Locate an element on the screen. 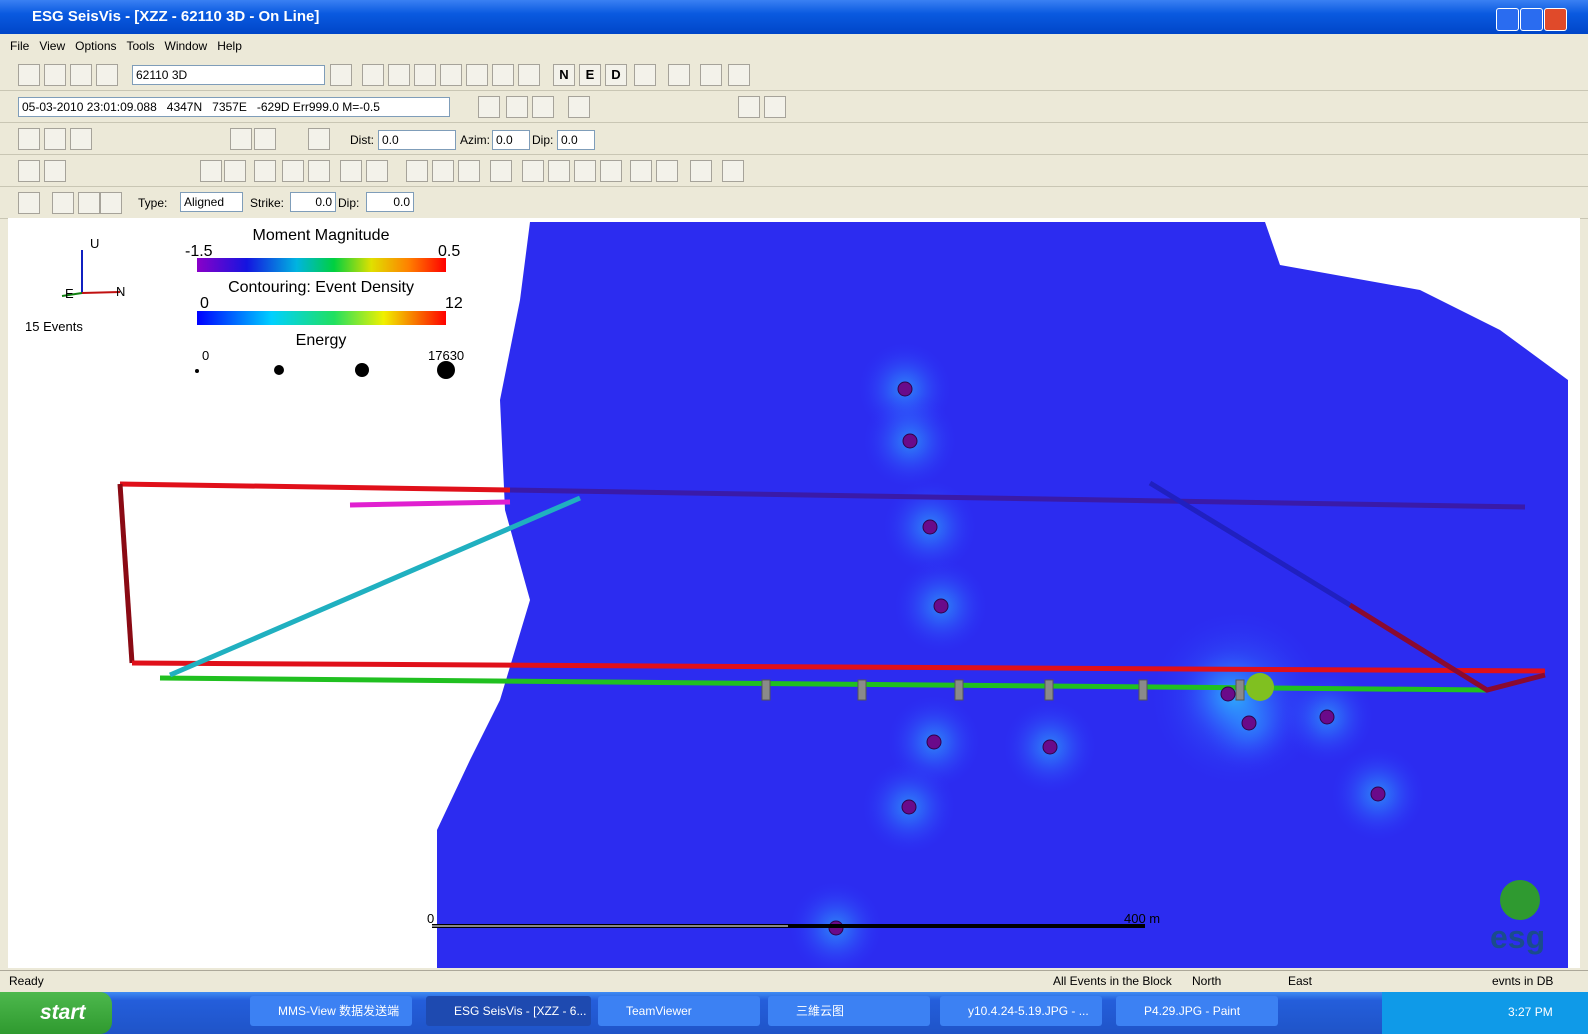 The height and width of the screenshot is (1034, 1588). azim-field: 0.0 is located at coordinates (511, 140).